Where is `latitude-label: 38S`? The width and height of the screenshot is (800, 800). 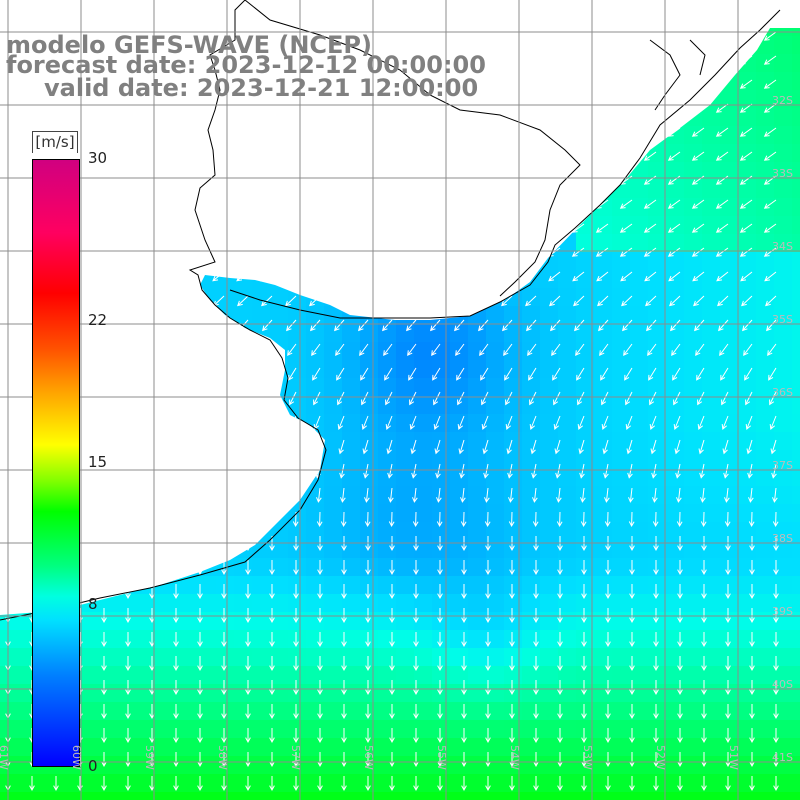 latitude-label: 38S is located at coordinates (782, 538).